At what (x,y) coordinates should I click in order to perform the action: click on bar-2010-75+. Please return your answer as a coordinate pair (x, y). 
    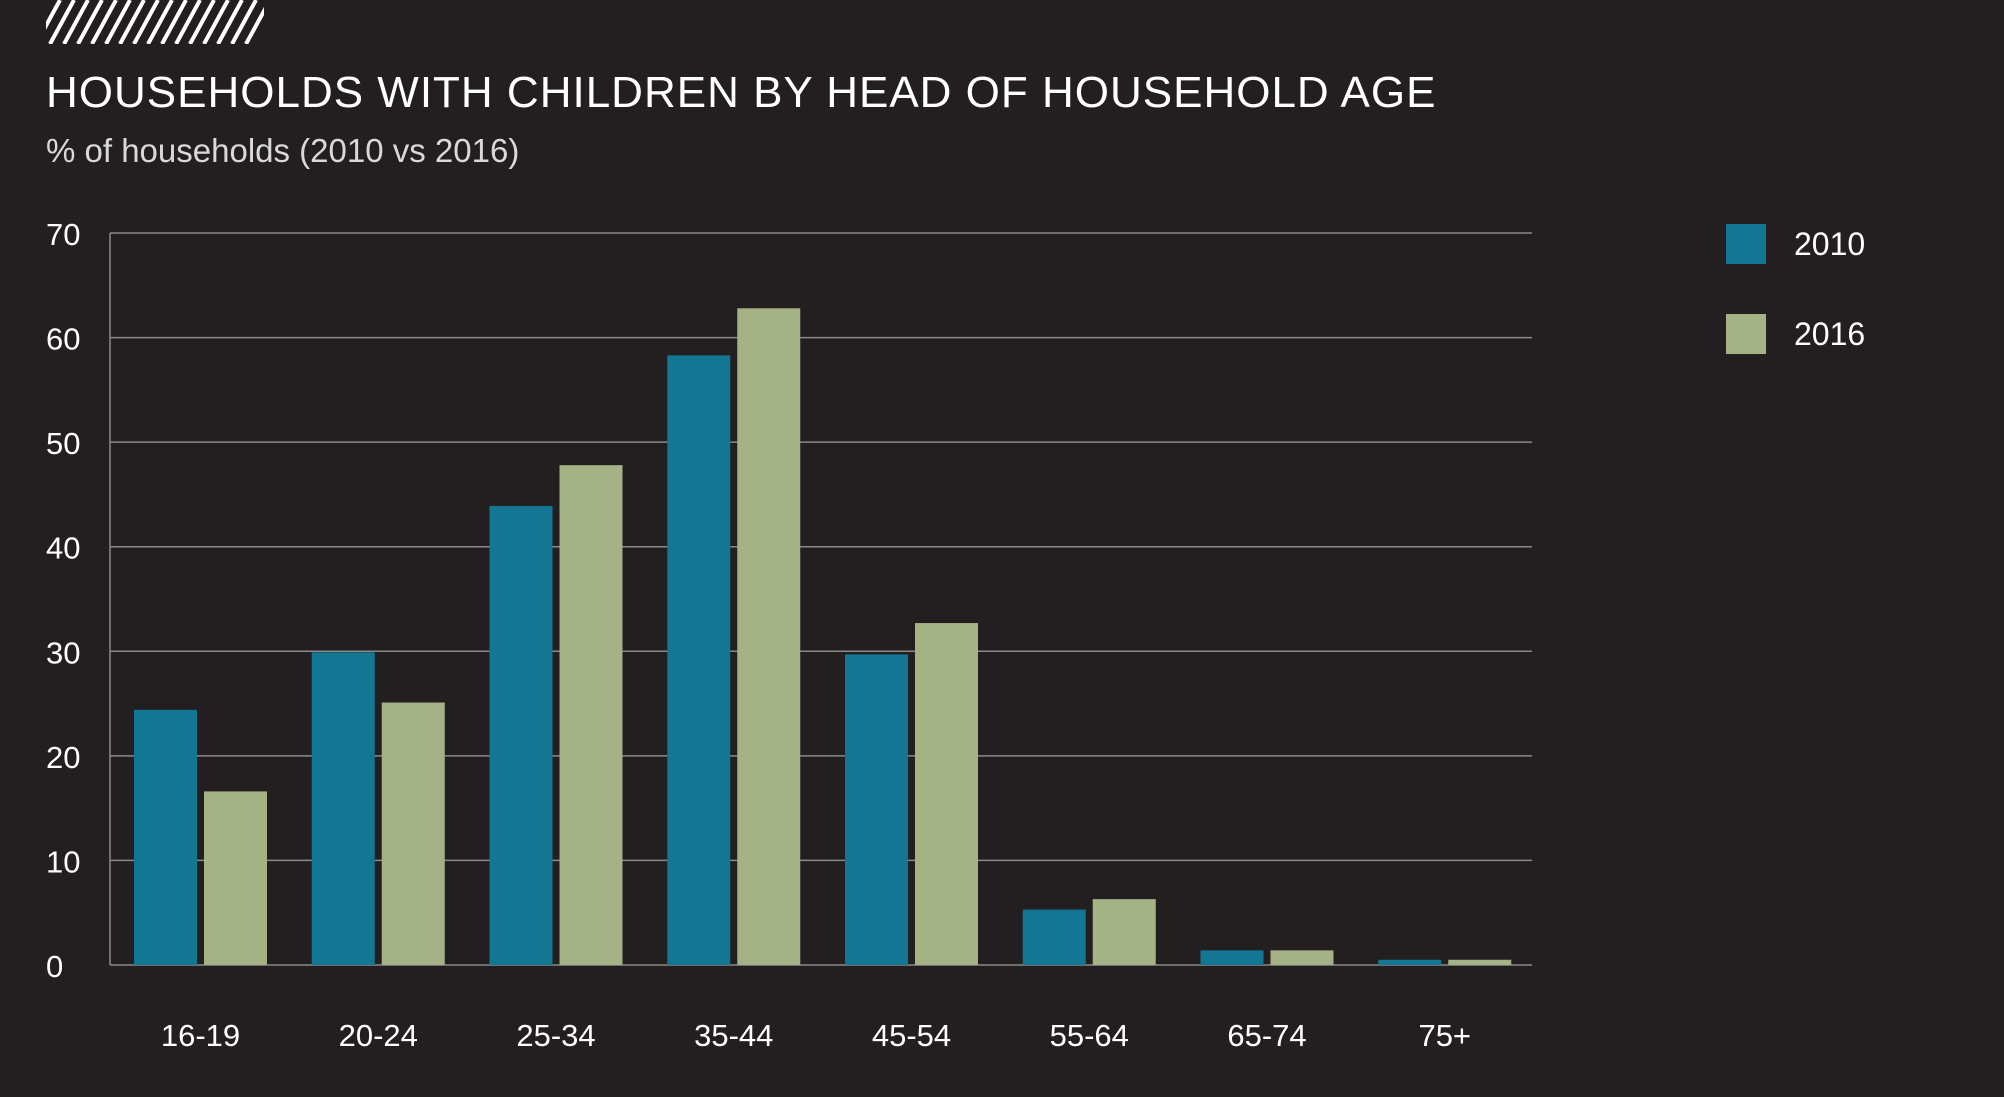
    Looking at the image, I should click on (1410, 962).